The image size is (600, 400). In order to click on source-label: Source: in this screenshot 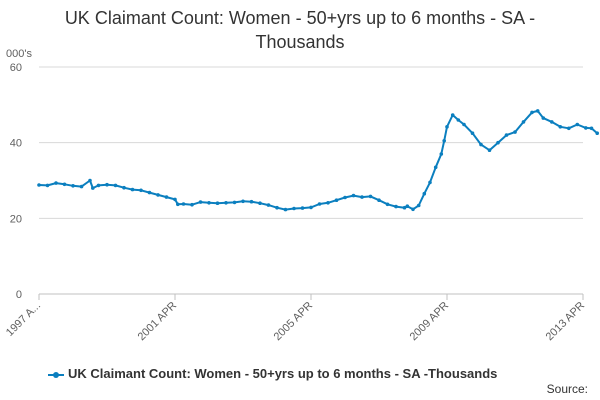, I will do `click(567, 389)`.